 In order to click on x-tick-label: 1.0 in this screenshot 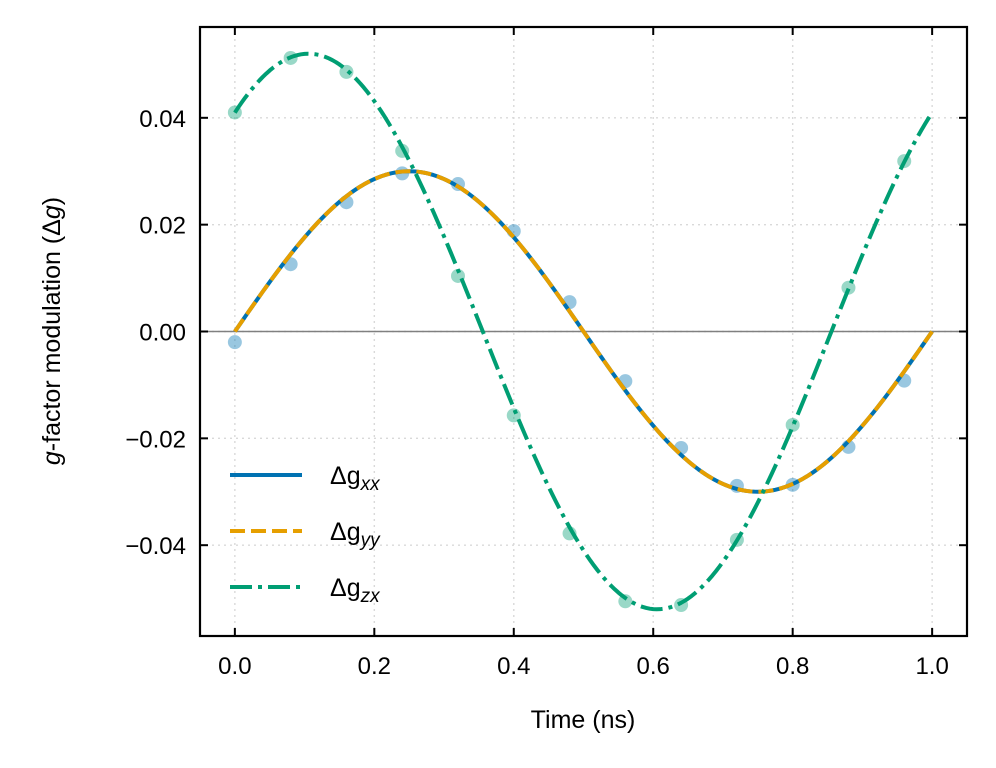, I will do `click(931, 666)`.